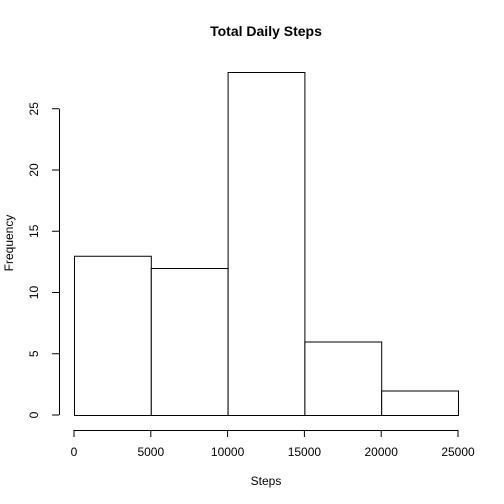 This screenshot has width=504, height=504. I want to click on x-axis: 0 5000 10000 15000 20000 25000, so click(273, 444).